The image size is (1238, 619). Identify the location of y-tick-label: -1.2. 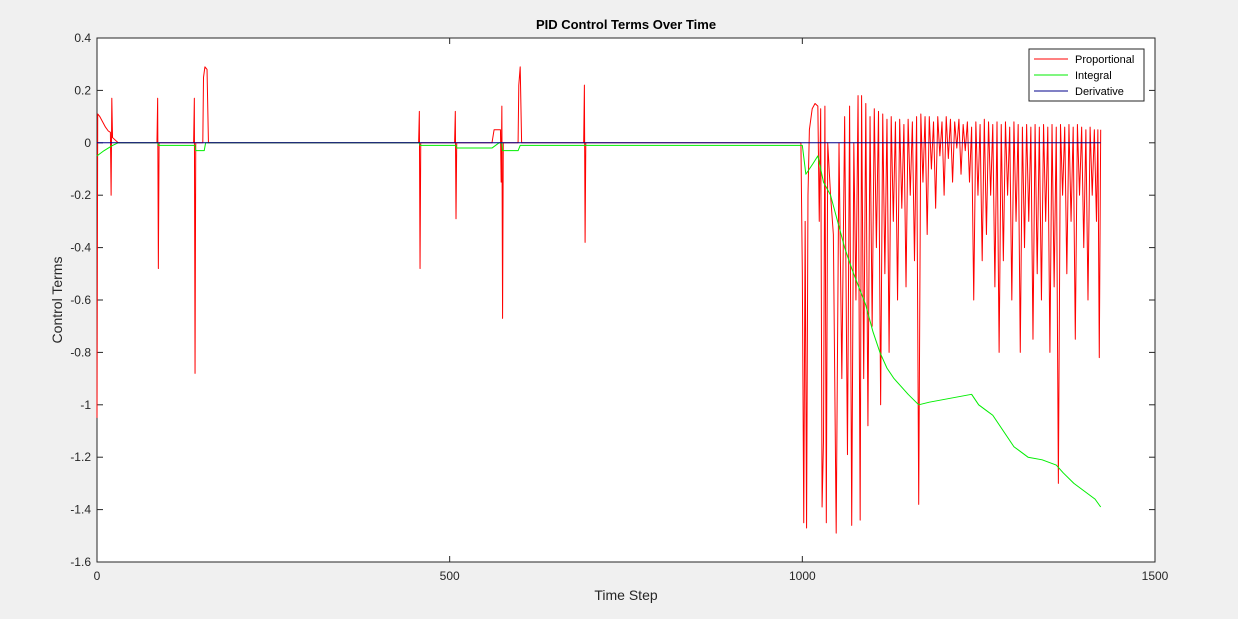
(80, 457).